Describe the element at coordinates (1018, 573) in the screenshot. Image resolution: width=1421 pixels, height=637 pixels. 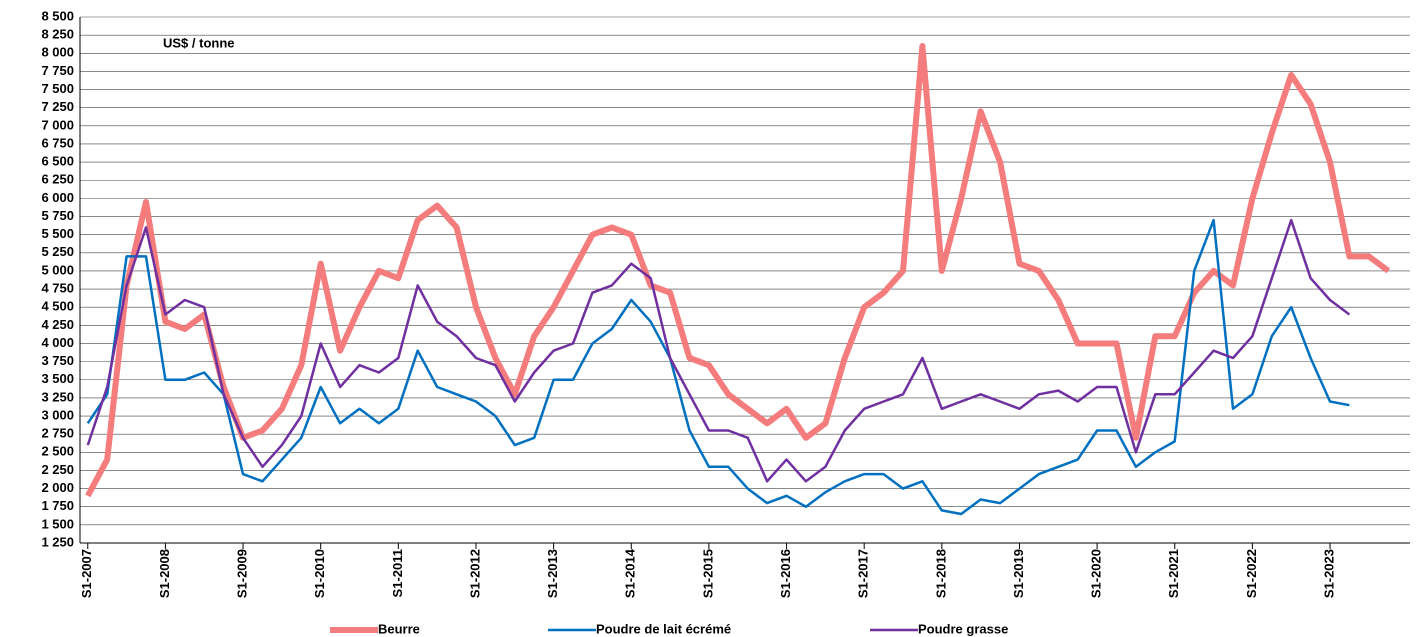
I see `x-tick-label: S1-2019` at that location.